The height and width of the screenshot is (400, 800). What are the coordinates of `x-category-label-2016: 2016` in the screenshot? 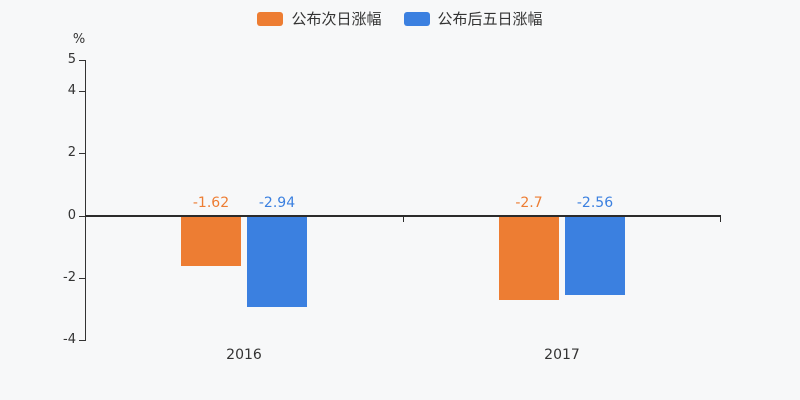 It's located at (244, 355).